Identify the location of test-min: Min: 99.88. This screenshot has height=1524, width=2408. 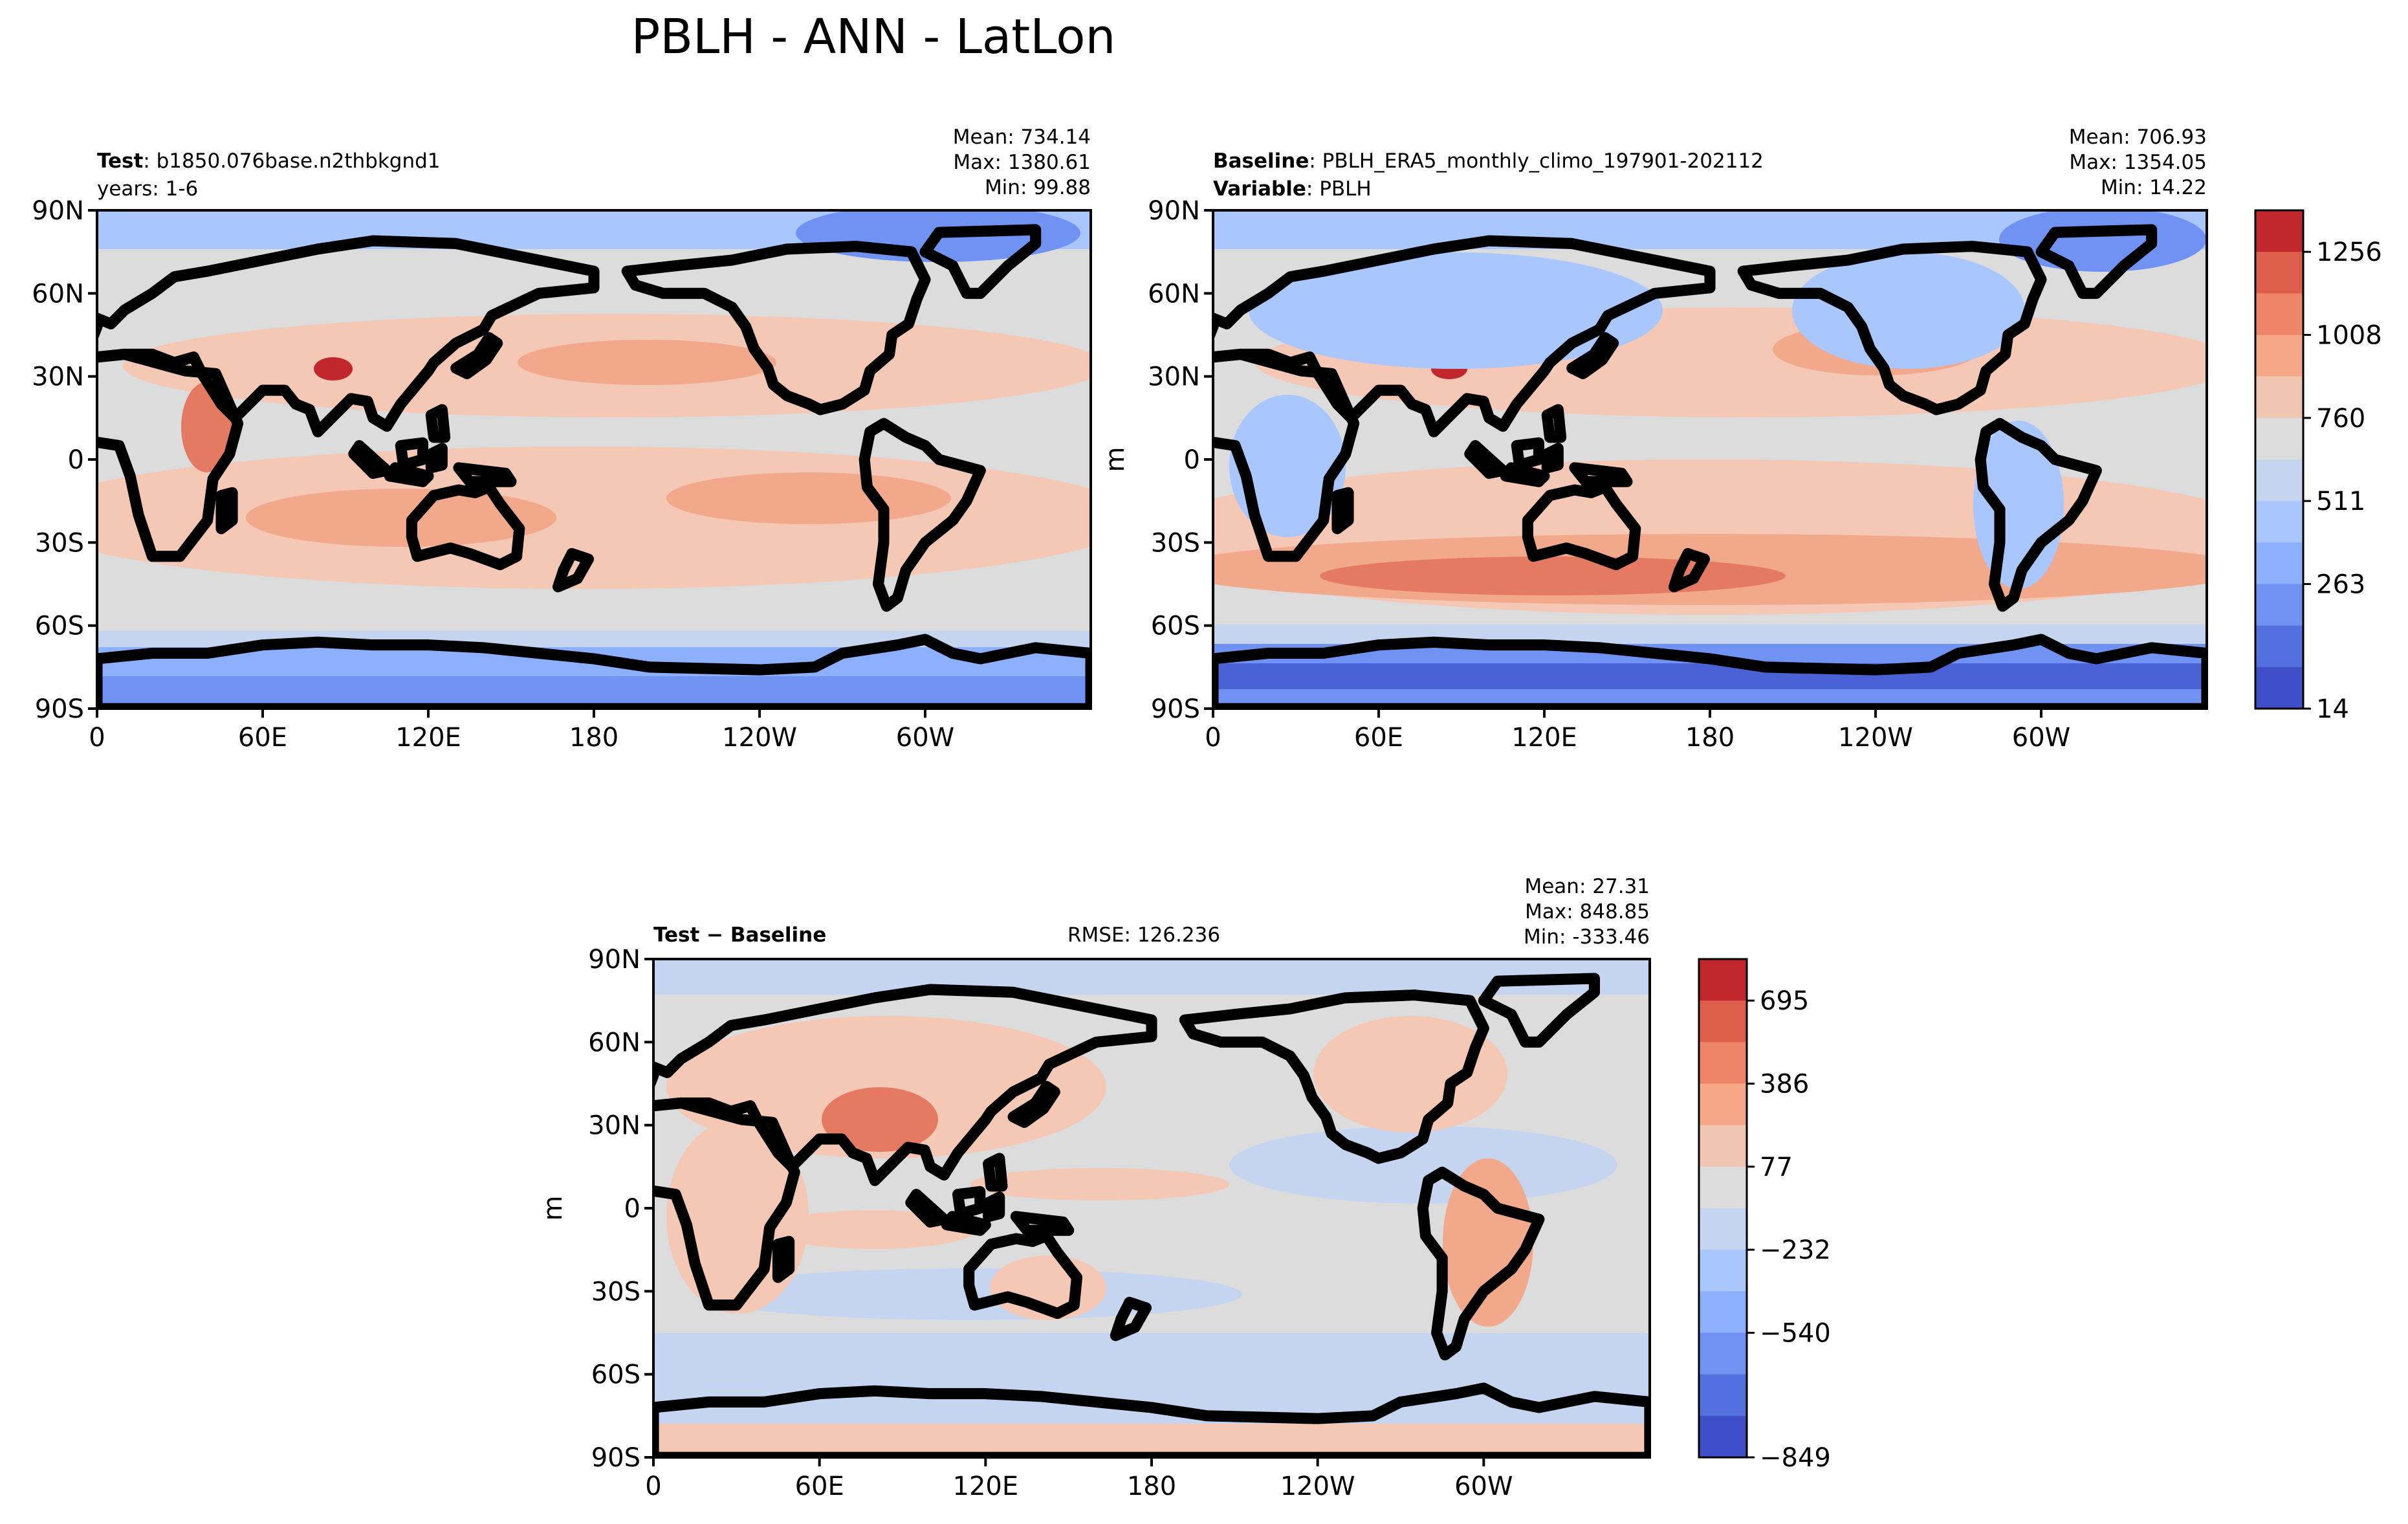
(1038, 187).